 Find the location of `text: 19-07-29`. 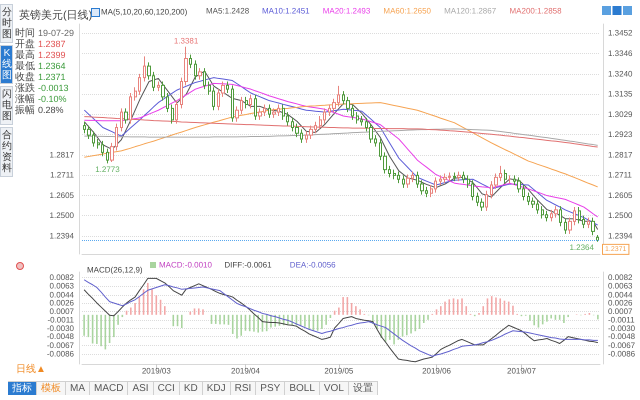

text: 19-07-29 is located at coordinates (56, 33).